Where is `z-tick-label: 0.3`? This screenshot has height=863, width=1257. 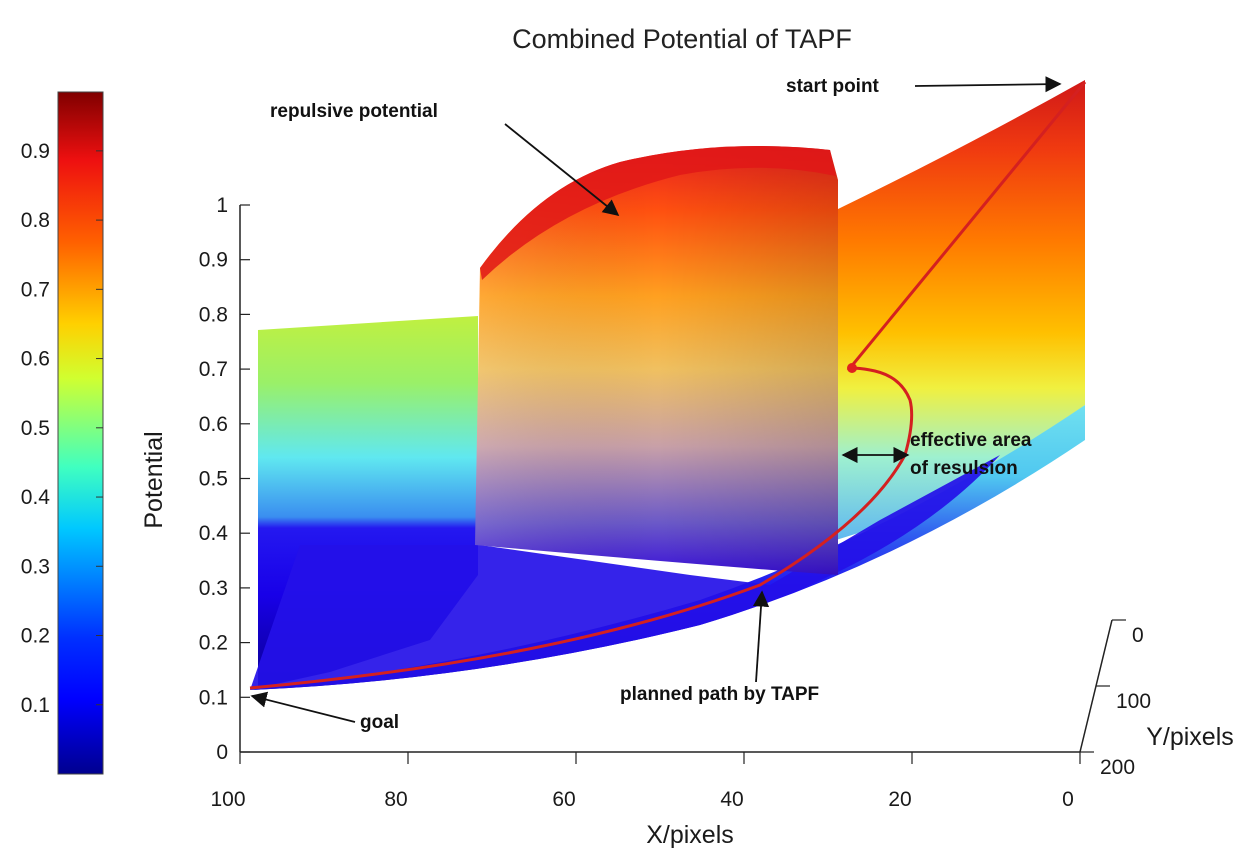 z-tick-label: 0.3 is located at coordinates (213, 588).